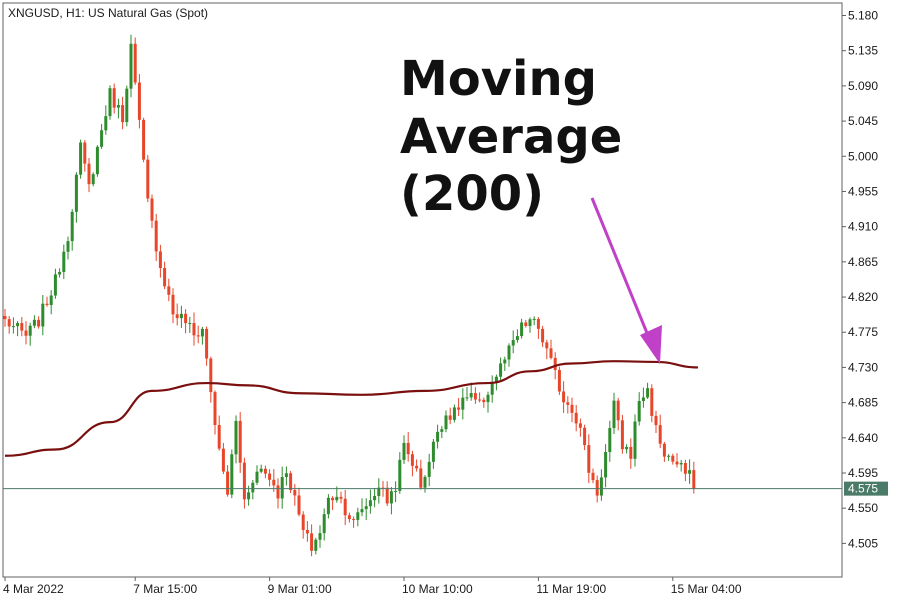 The height and width of the screenshot is (600, 900). What do you see at coordinates (863, 473) in the screenshot?
I see `y-tick-label: 4.595` at bounding box center [863, 473].